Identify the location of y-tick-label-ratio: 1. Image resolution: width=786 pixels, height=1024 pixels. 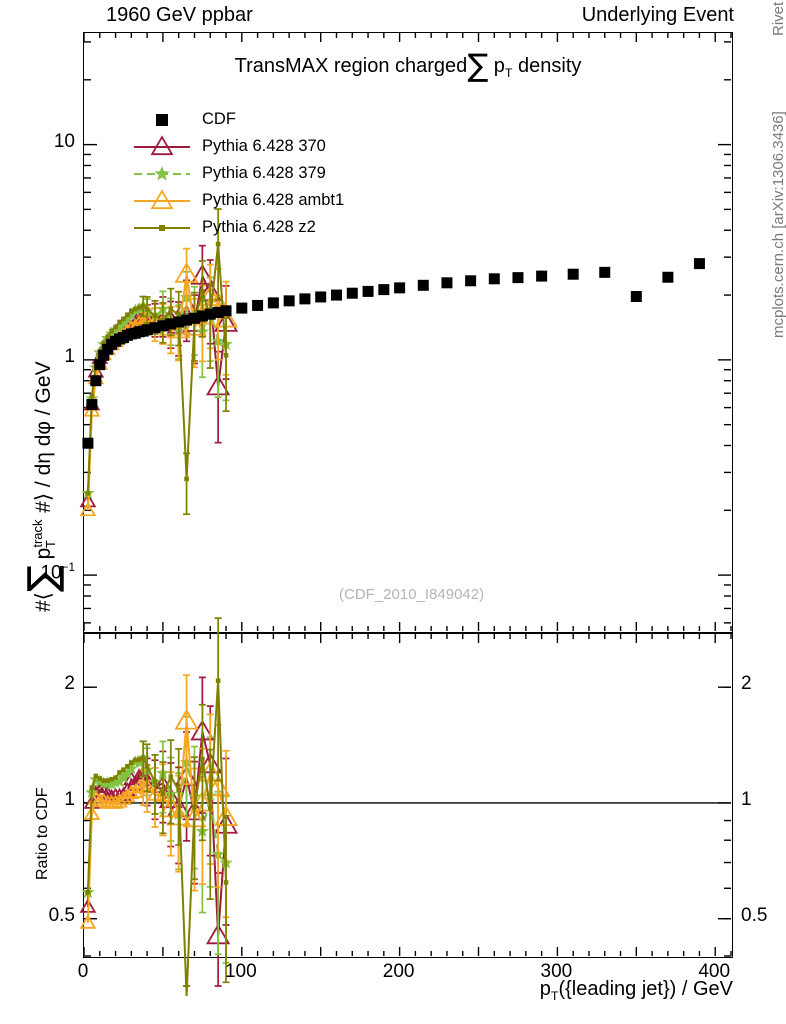
(69, 799).